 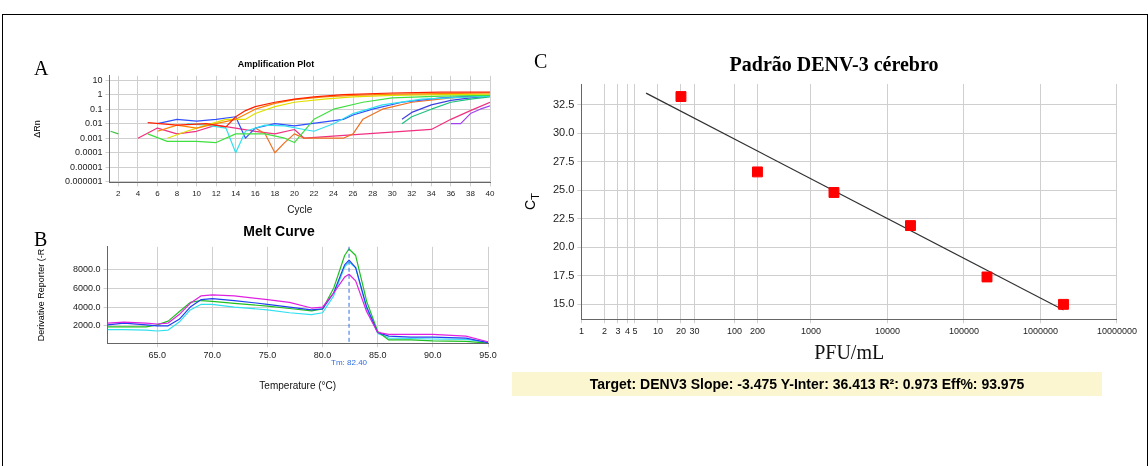 What do you see at coordinates (490, 194) in the screenshot?
I see `x-tick-label: 40` at bounding box center [490, 194].